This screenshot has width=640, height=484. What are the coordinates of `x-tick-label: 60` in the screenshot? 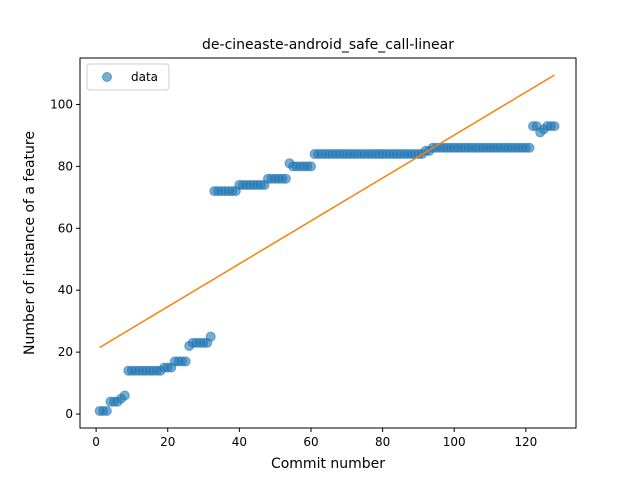 It's located at (310, 442).